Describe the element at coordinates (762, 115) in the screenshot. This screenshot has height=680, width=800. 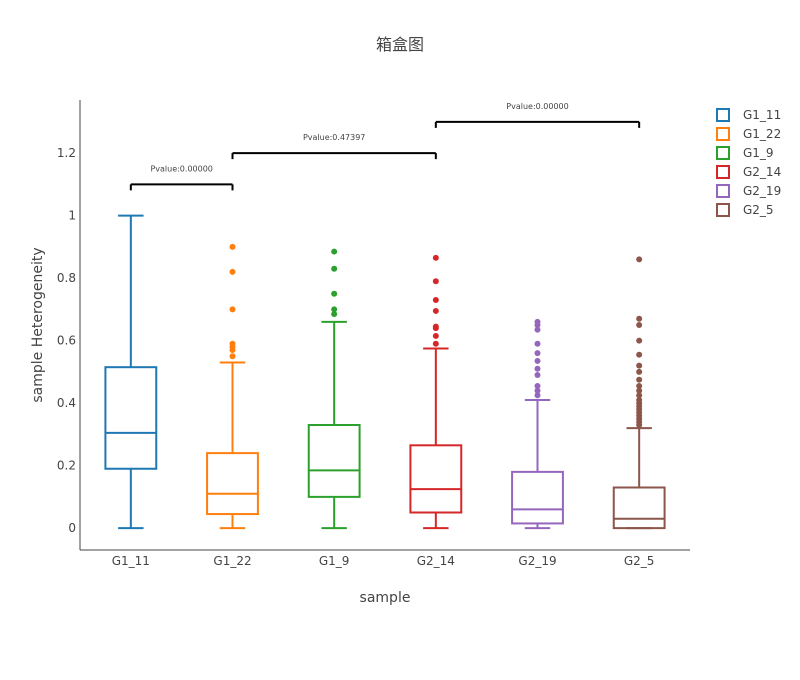
I see `legend-label: G1_11` at that location.